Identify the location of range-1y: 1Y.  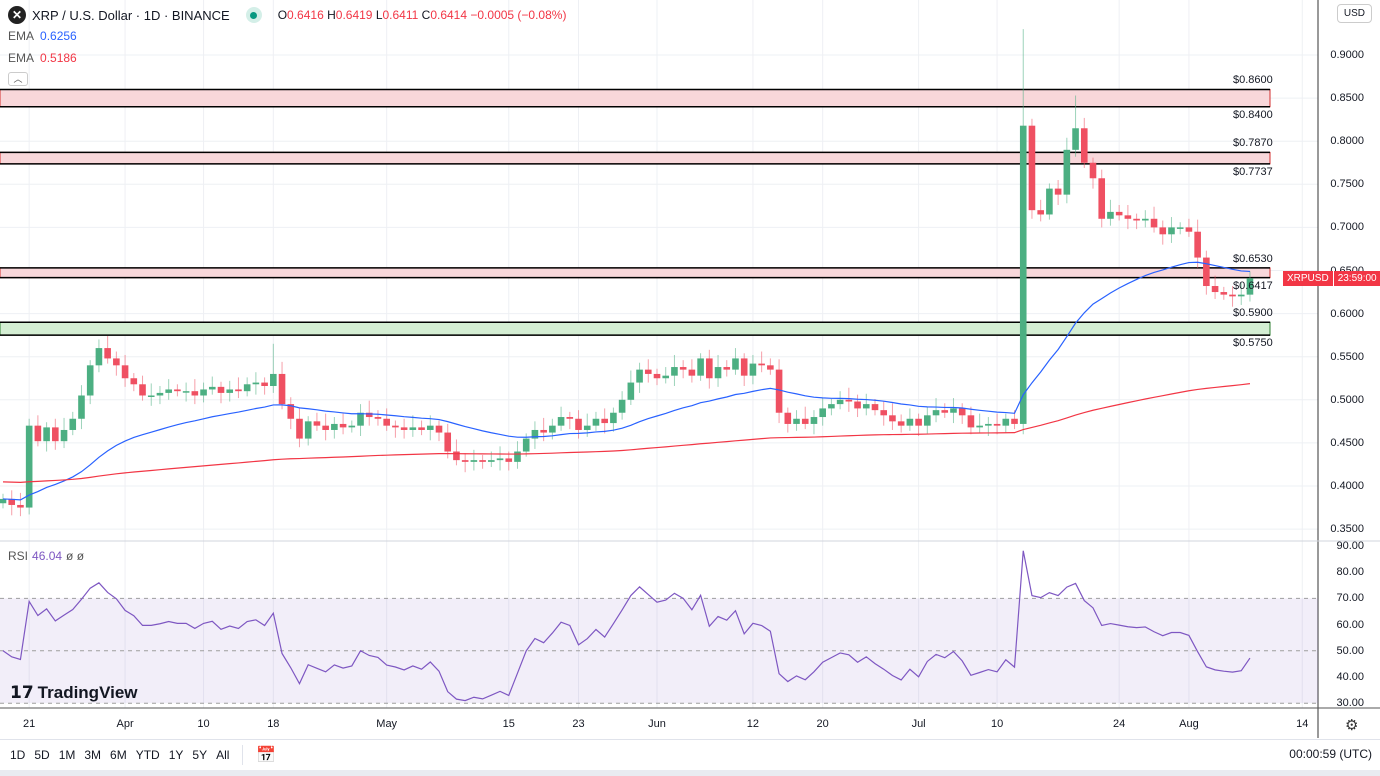
(176, 754).